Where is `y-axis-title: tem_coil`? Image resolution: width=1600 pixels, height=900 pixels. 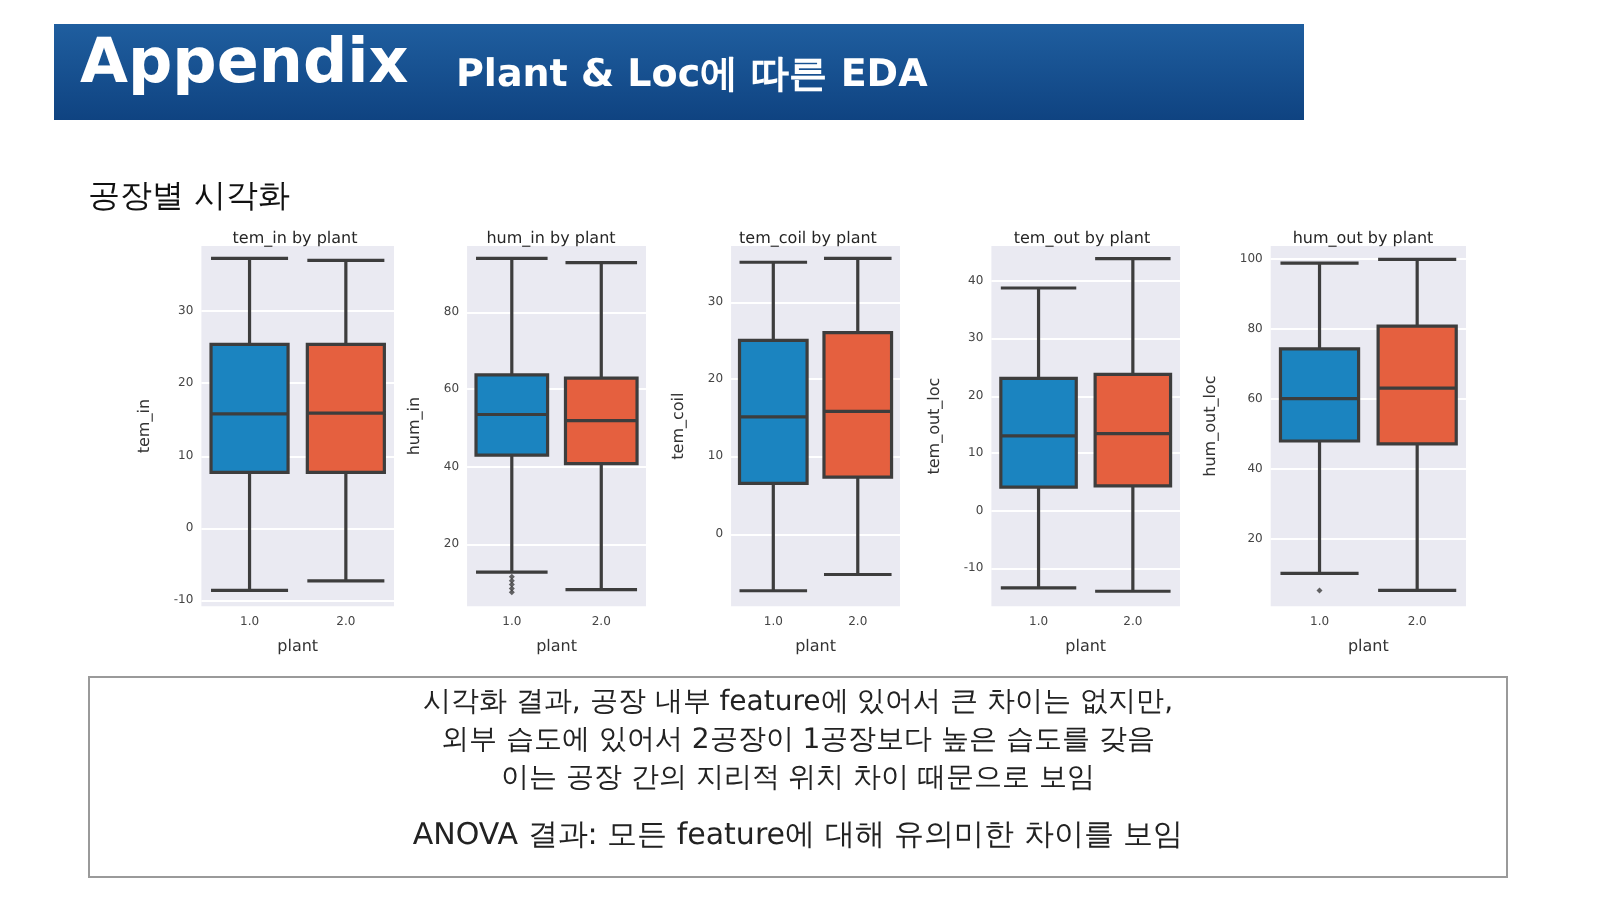
y-axis-title: tem_coil is located at coordinates (678, 426).